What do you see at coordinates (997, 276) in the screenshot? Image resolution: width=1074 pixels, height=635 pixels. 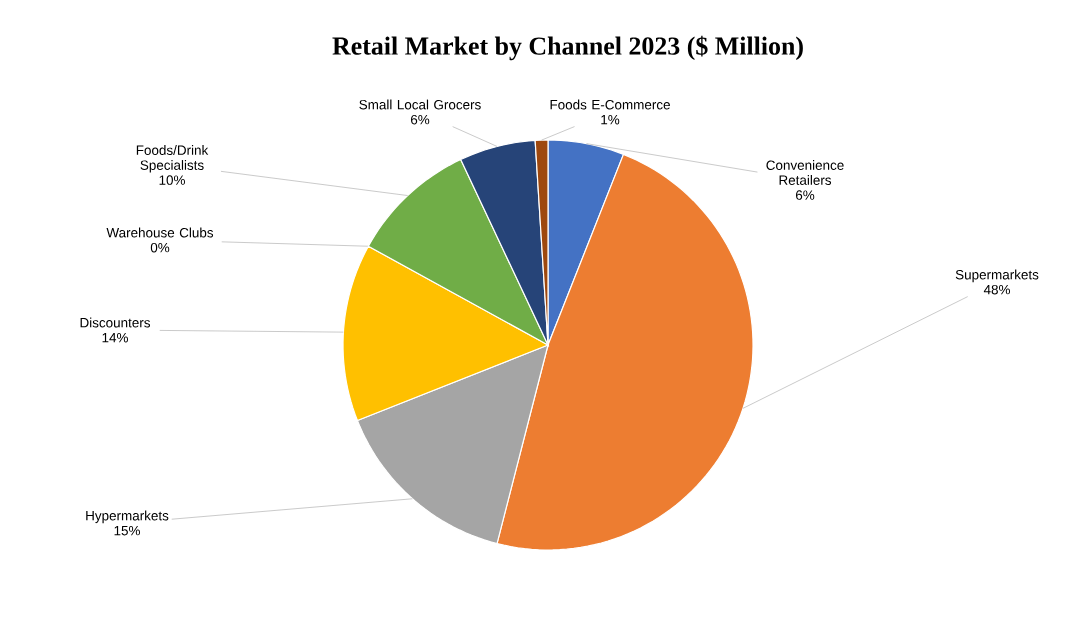 I see `slice-label: Supermarkets` at bounding box center [997, 276].